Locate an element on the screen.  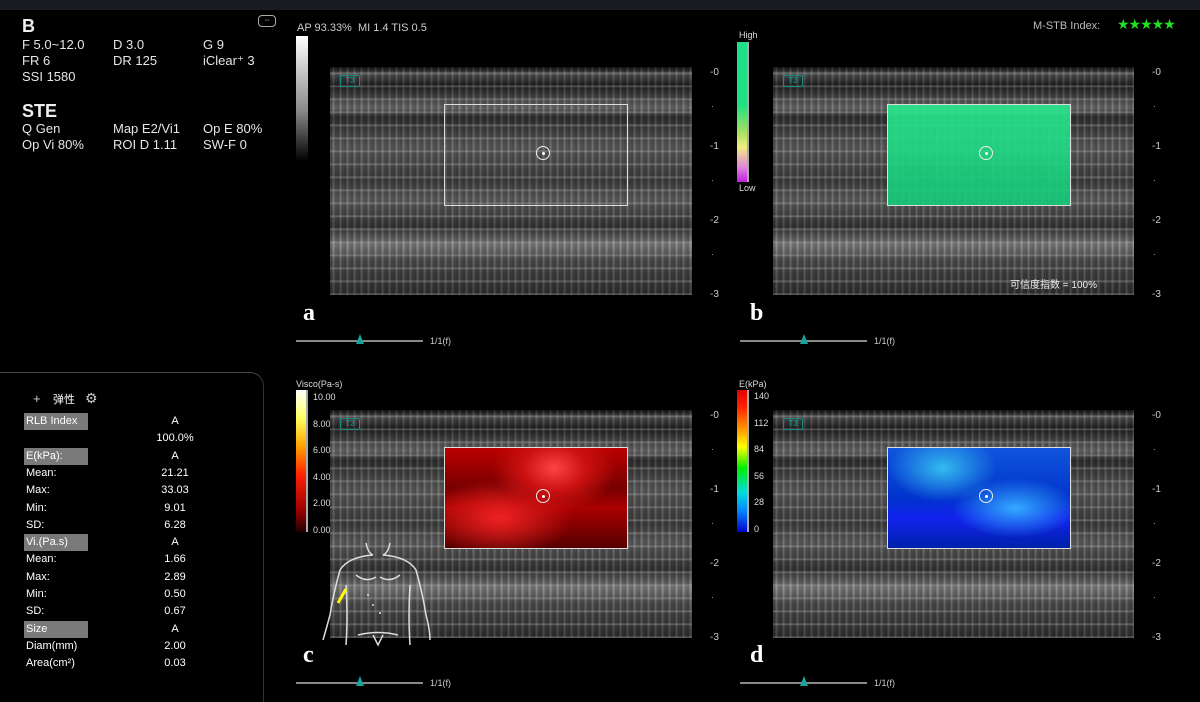
measure-value: 2.00 is located at coordinates (175, 645).